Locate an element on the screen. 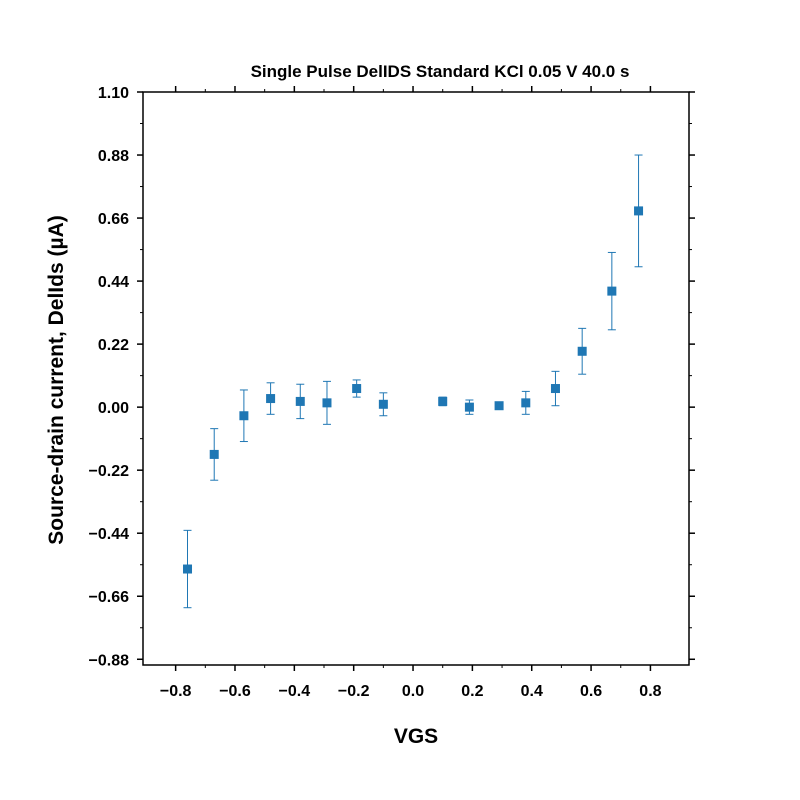  x-tick-label: 0.0 is located at coordinates (413, 691).